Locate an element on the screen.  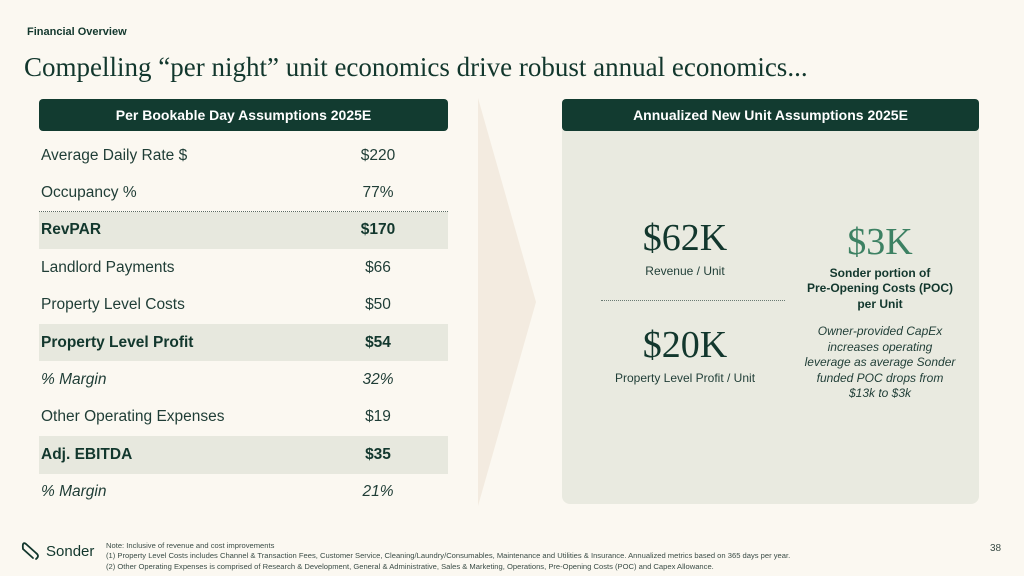
sonder-logo-icon is located at coordinates (30, 551).